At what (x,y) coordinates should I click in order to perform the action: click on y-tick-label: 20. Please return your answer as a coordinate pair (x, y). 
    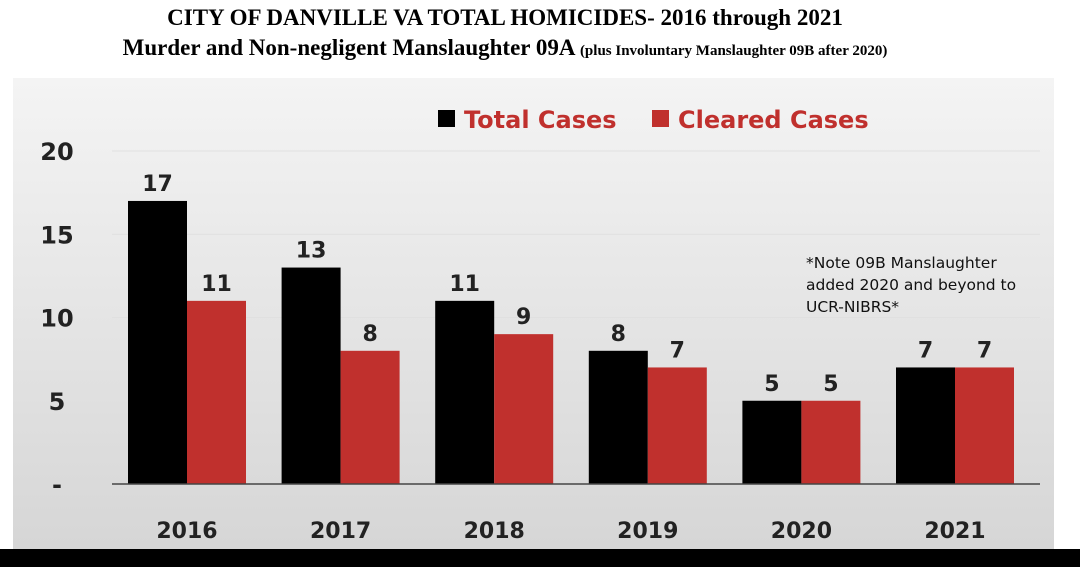
    Looking at the image, I should click on (56, 152).